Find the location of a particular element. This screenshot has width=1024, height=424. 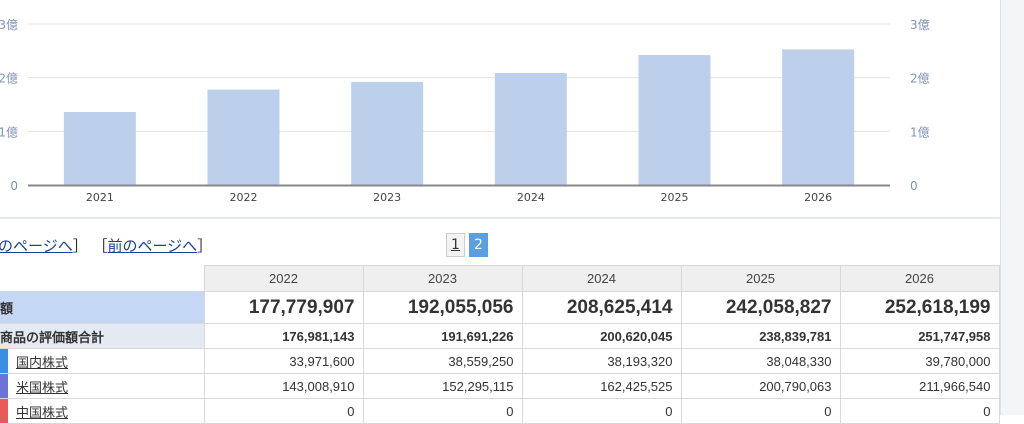

pager-links: のページへ］ ［前のページへ］ is located at coordinates (106, 246).